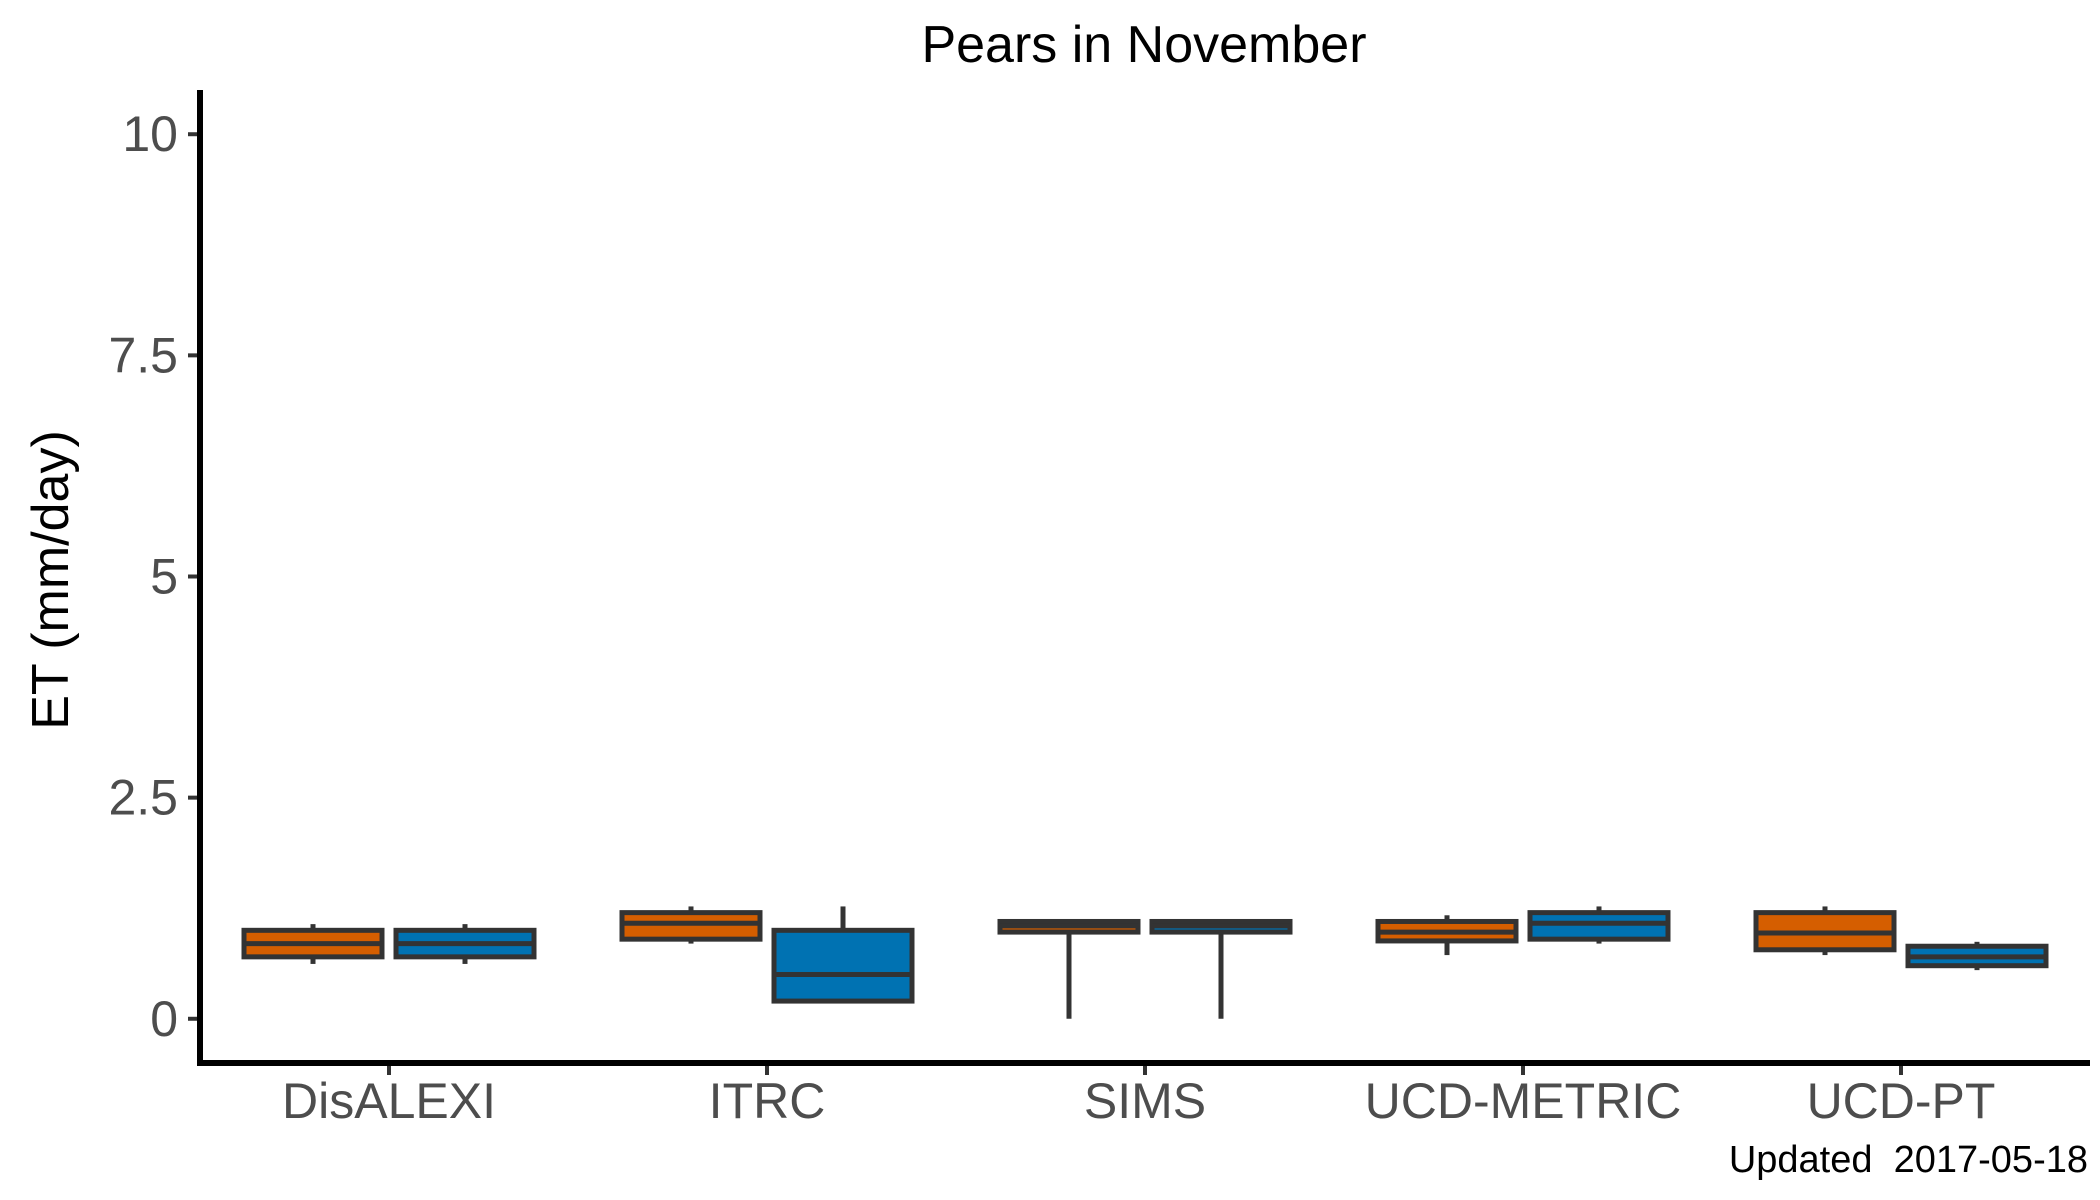 The width and height of the screenshot is (2100, 1200). I want to click on chart-title: Pears in November, so click(1143, 45).